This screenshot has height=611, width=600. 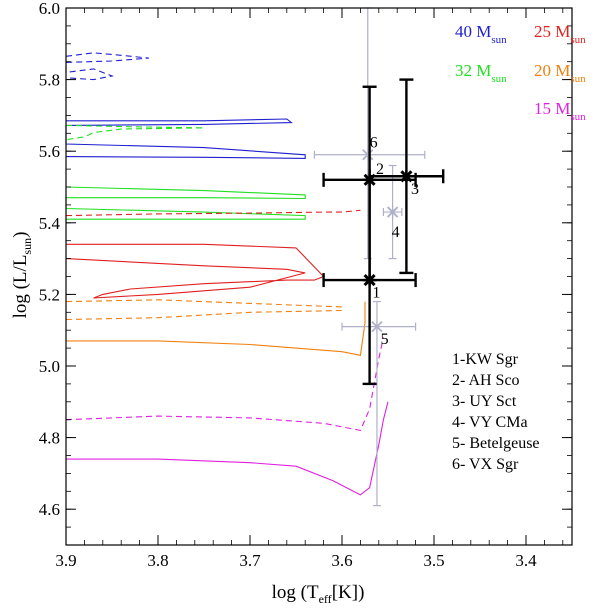 I want to click on legend: 40 Msun 25 Msun 32 Msun 20 Msun 15 Msun, so click(x=520, y=72).